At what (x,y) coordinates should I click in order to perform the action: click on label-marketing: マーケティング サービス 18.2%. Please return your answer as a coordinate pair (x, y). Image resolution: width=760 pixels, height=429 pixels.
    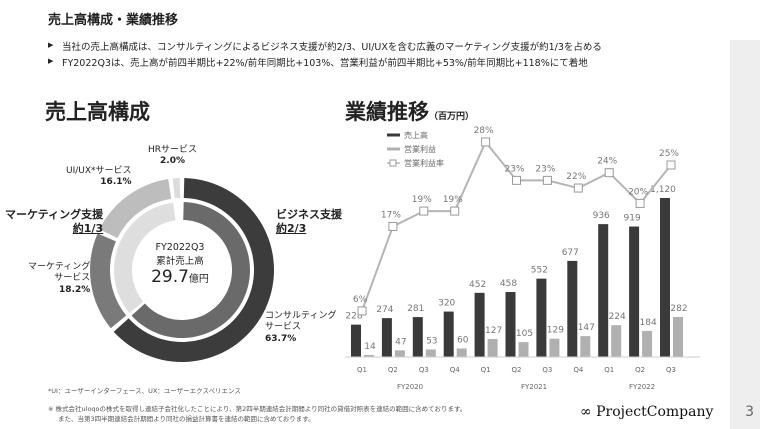
    Looking at the image, I should click on (59, 278).